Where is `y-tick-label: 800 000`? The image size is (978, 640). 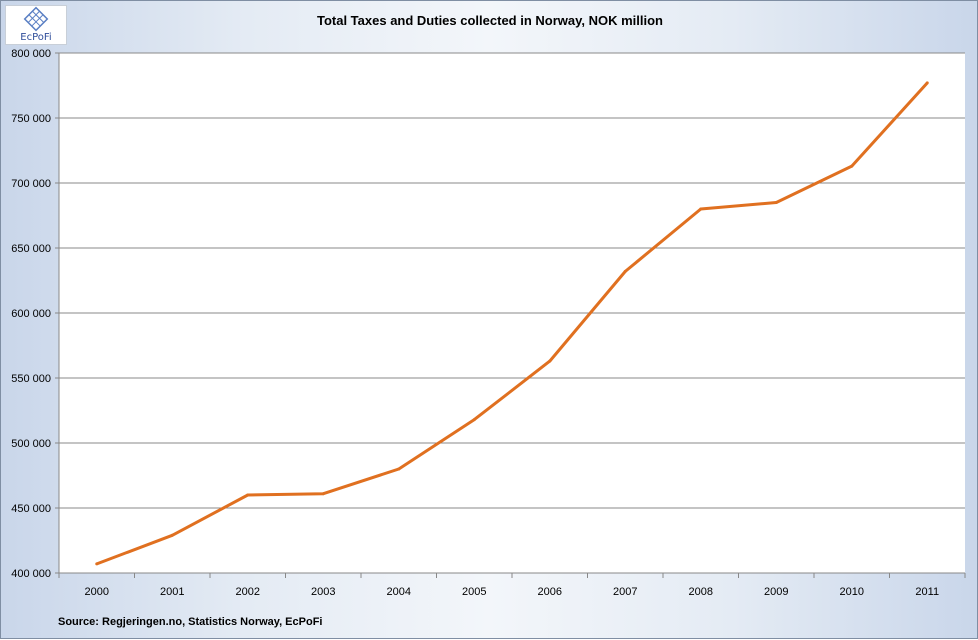
y-tick-label: 800 000 is located at coordinates (31, 54).